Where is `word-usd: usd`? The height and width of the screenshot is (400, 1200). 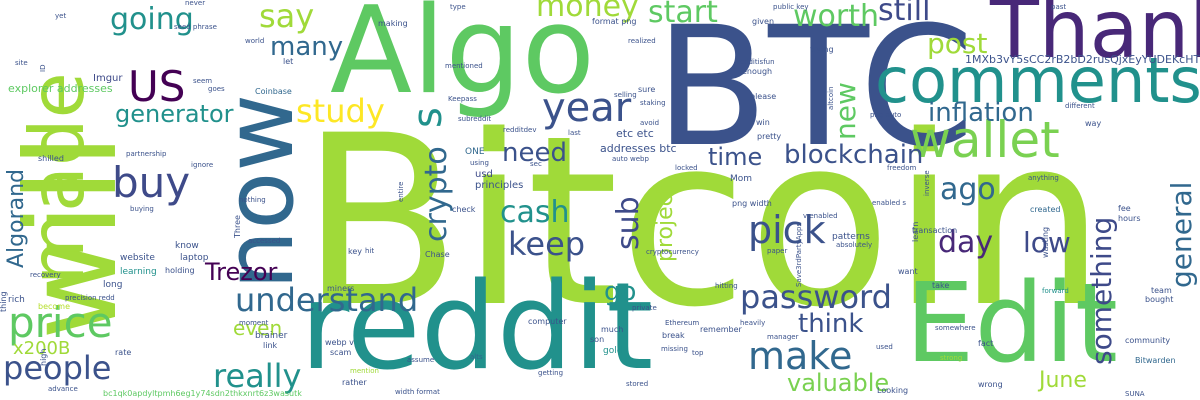 word-usd: usd is located at coordinates (484, 174).